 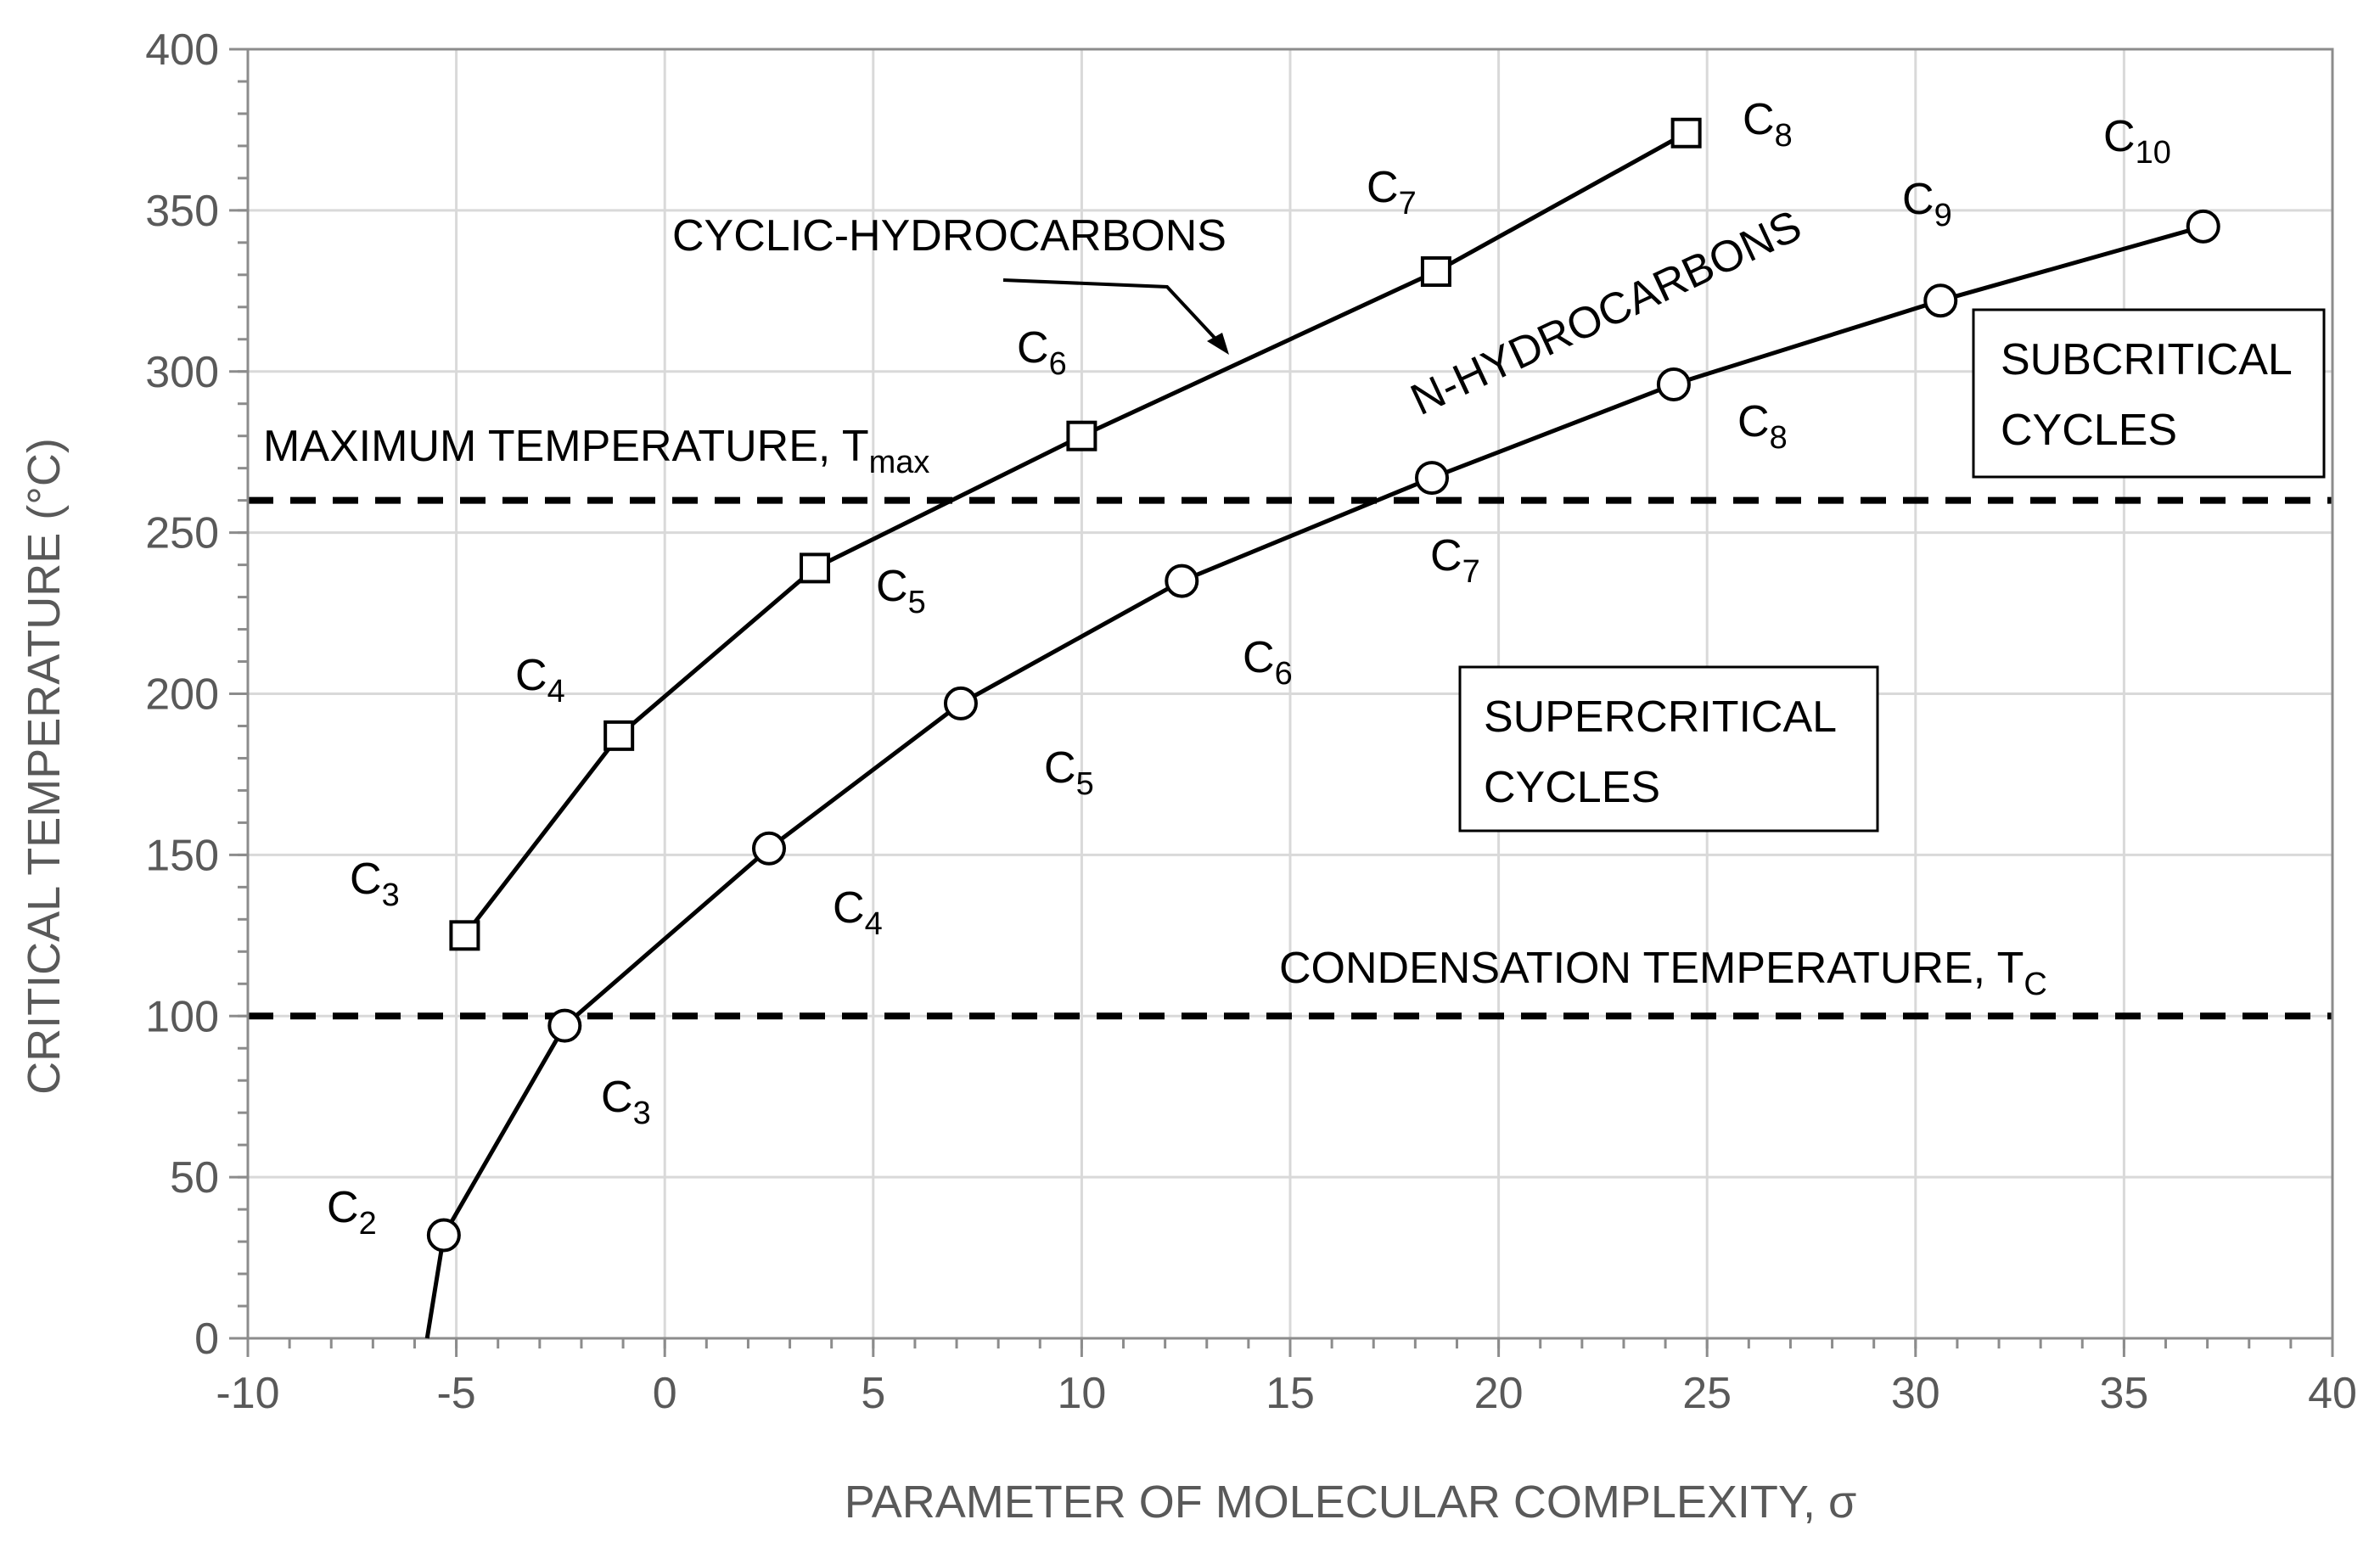 I want to click on point-label: C9, so click(x=1927, y=204).